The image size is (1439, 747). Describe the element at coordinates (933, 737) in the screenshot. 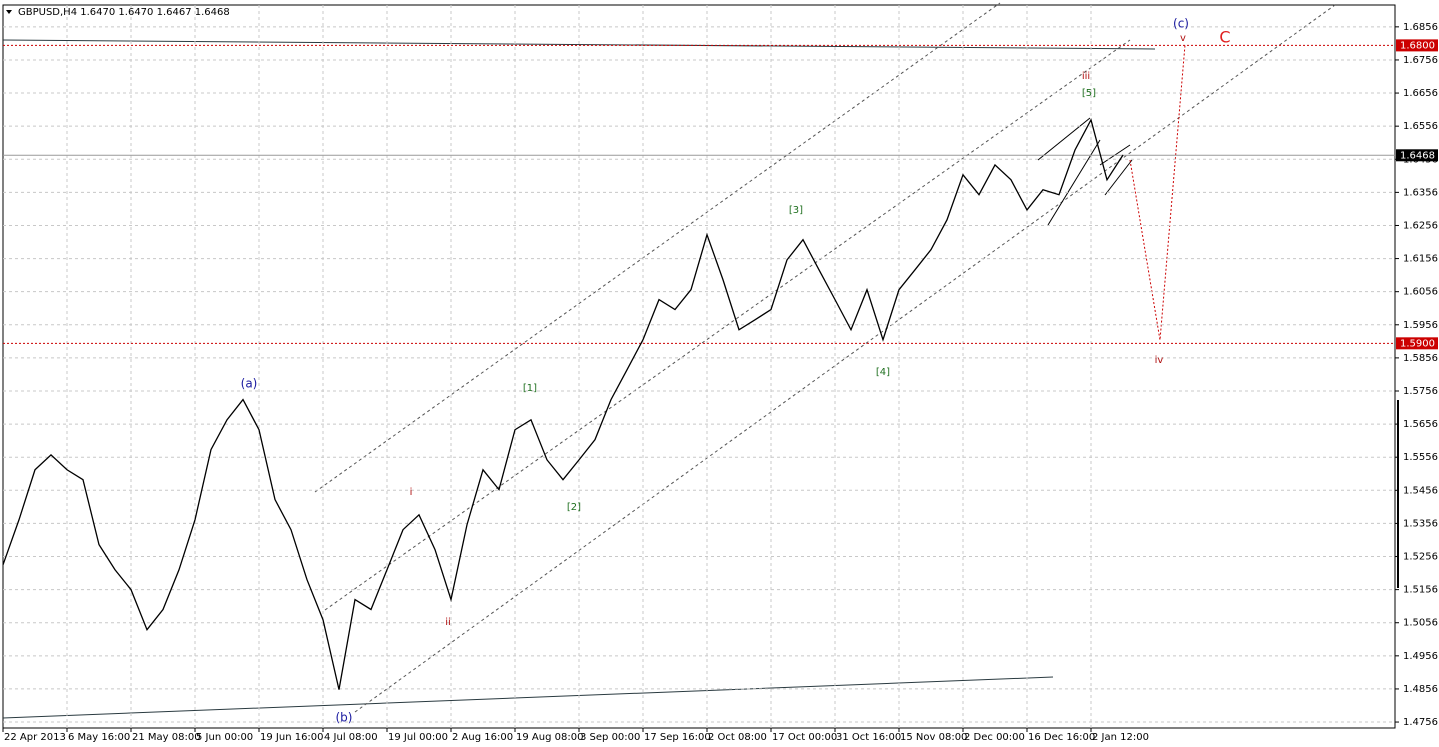

I see `x-tick-label: 15 Nov 08:00` at that location.